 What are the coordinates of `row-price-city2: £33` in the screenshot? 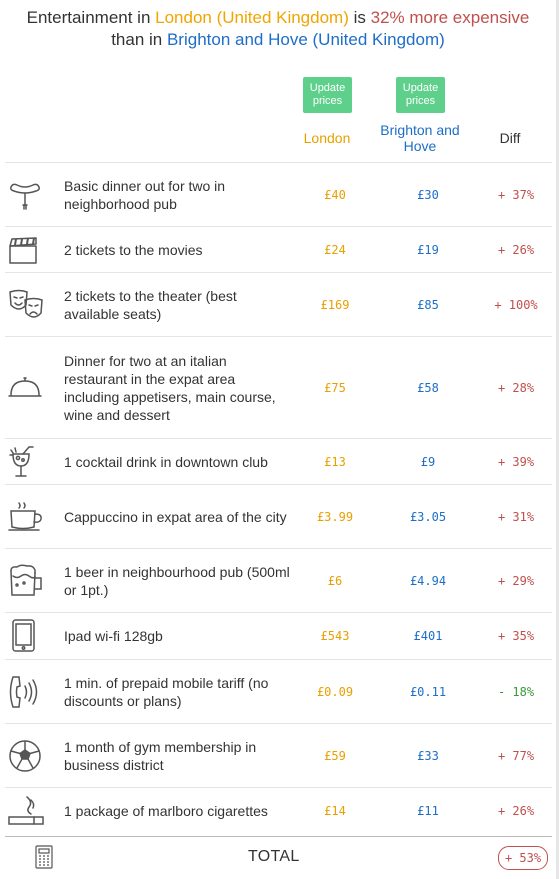 It's located at (428, 755).